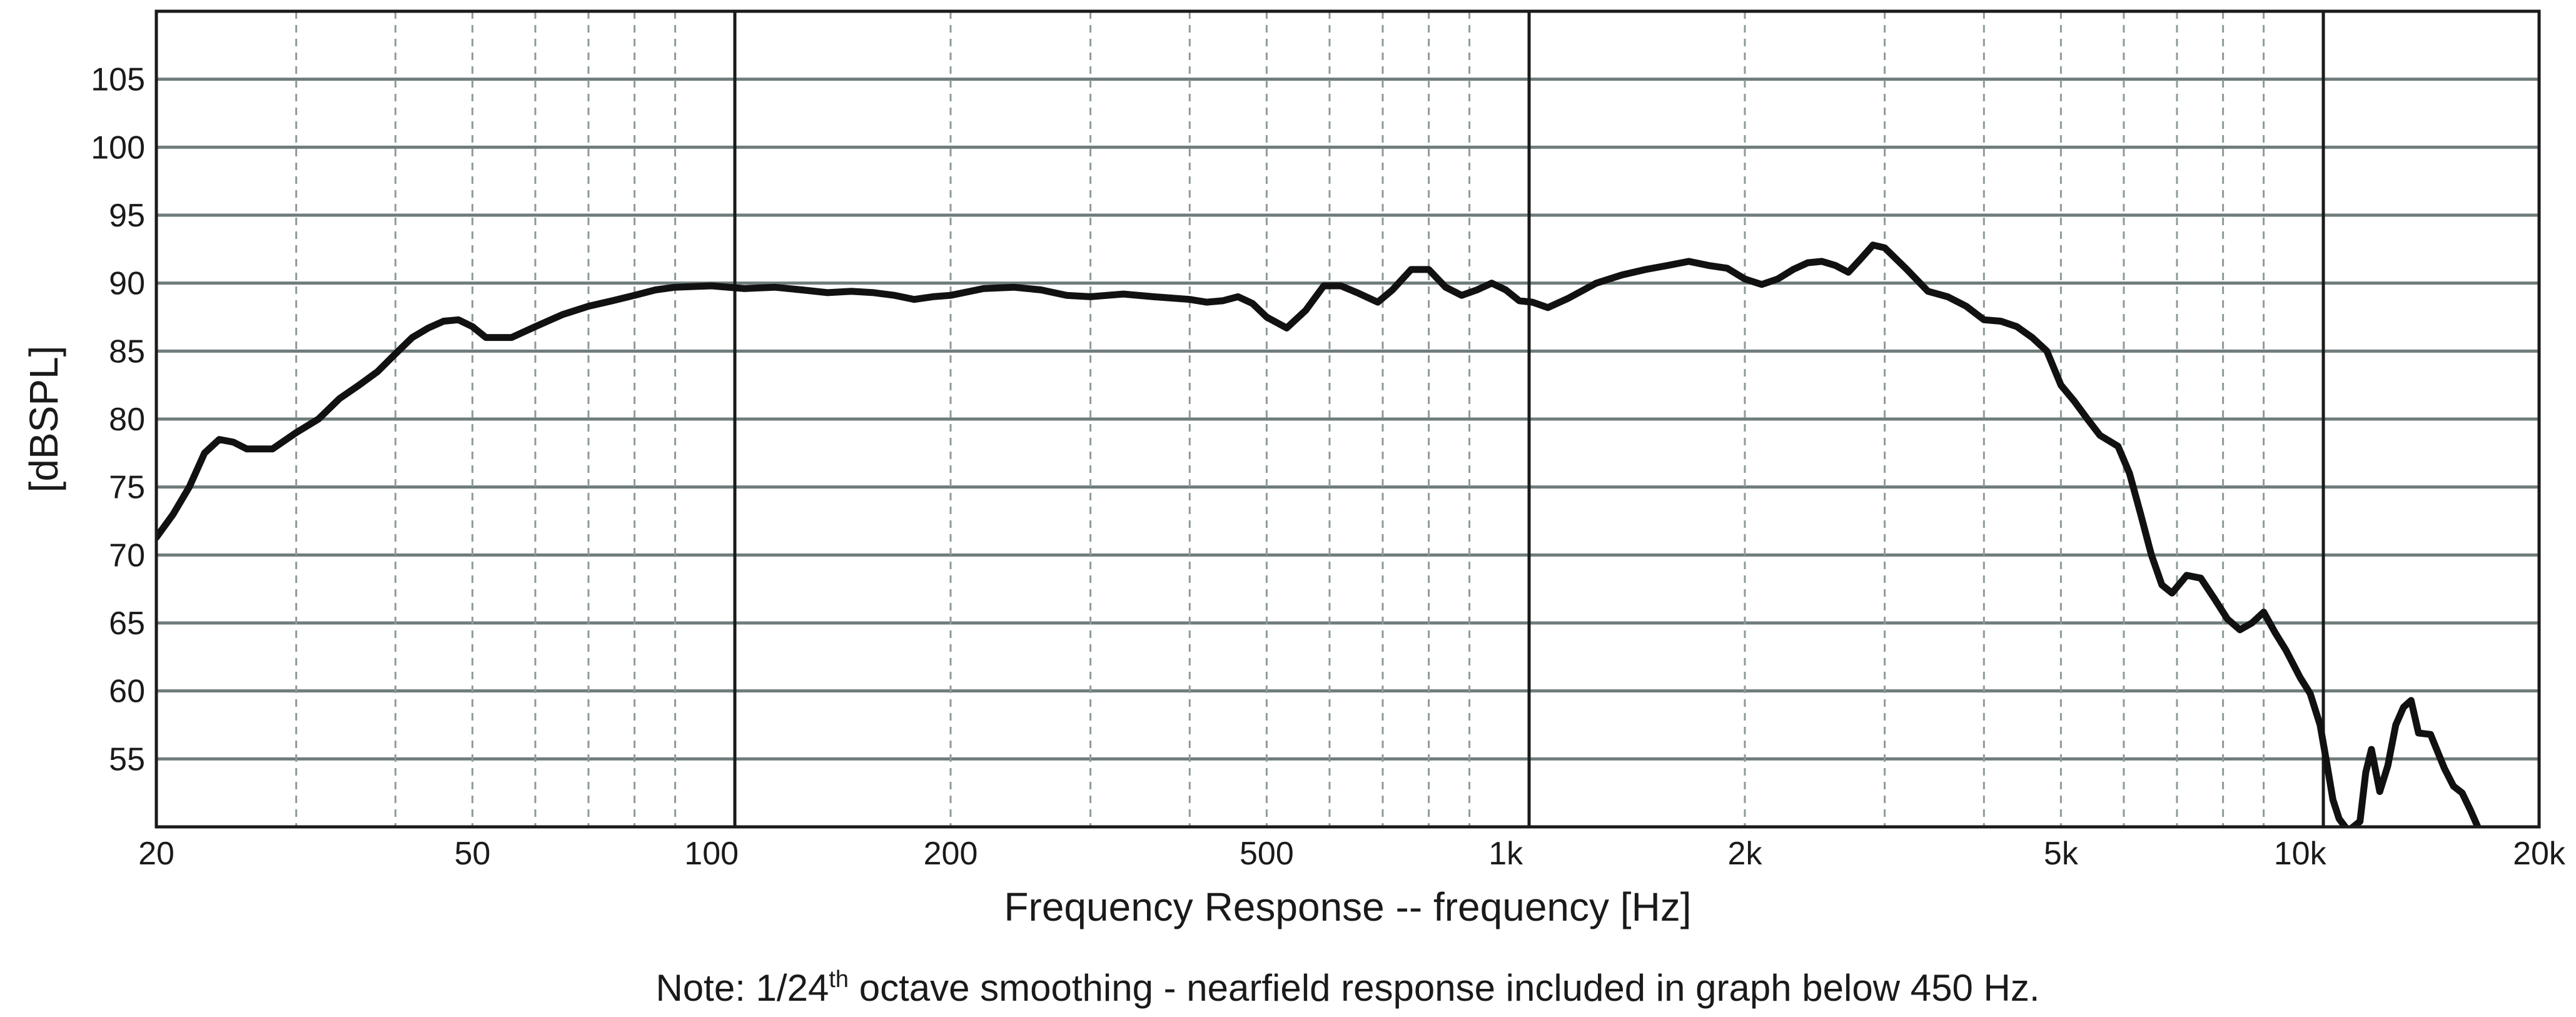 This screenshot has height=1017, width=2576. Describe the element at coordinates (127, 420) in the screenshot. I see `y-tick-label-80: 80` at that location.